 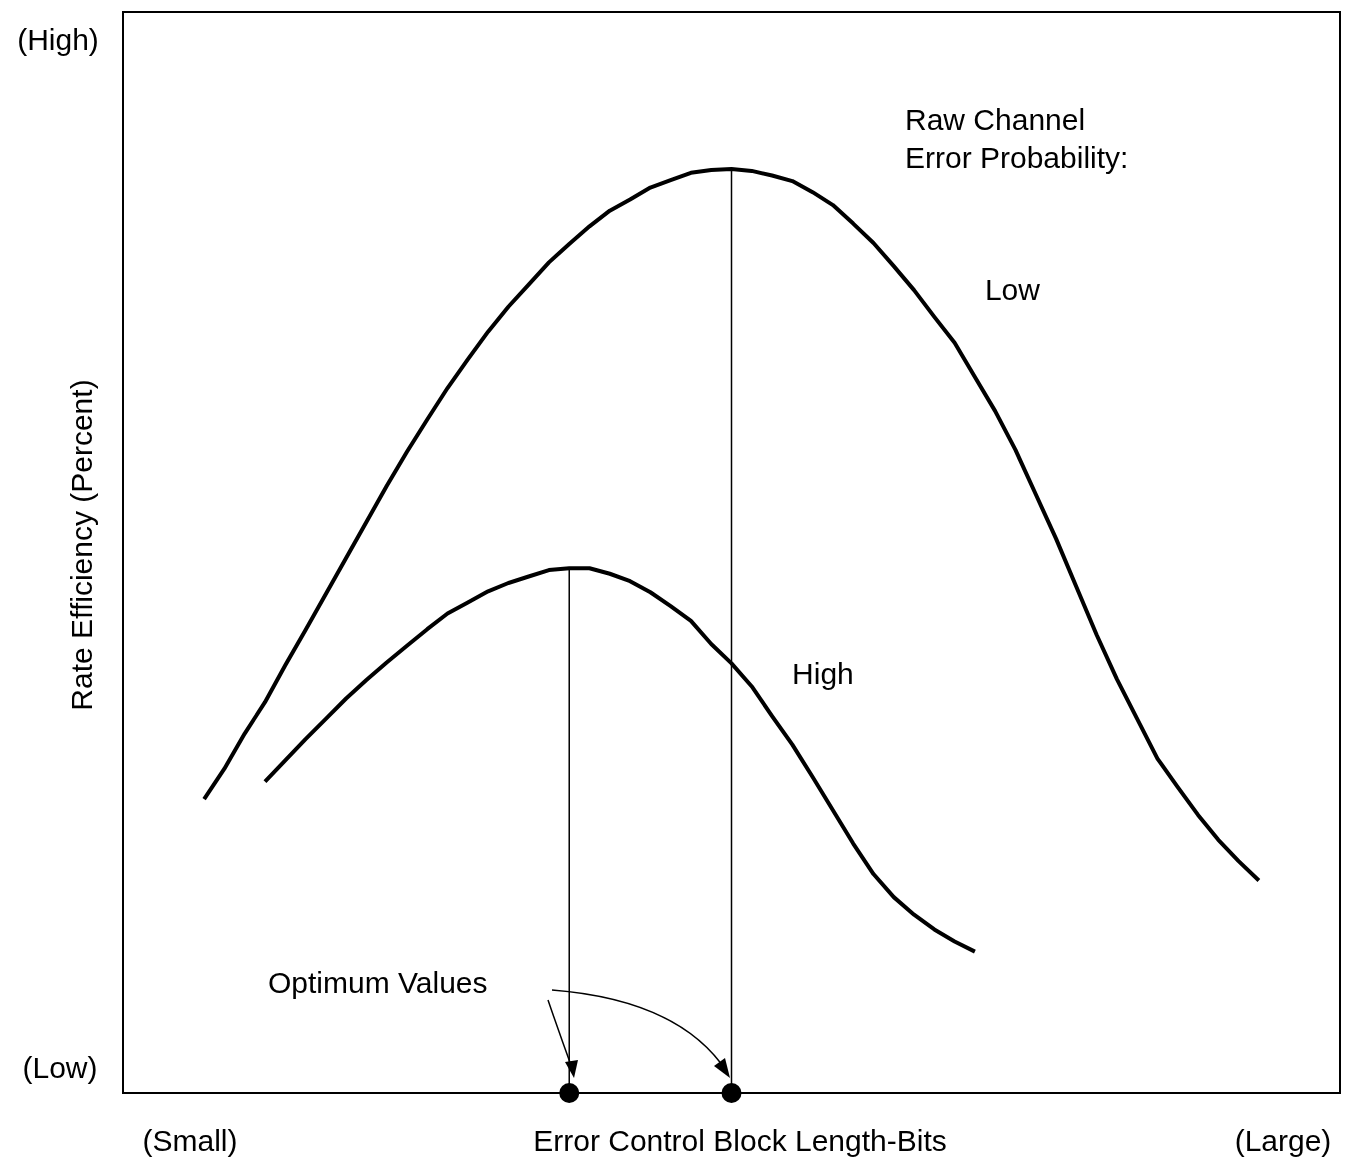 I want to click on text: (Large), so click(x=1283, y=1141).